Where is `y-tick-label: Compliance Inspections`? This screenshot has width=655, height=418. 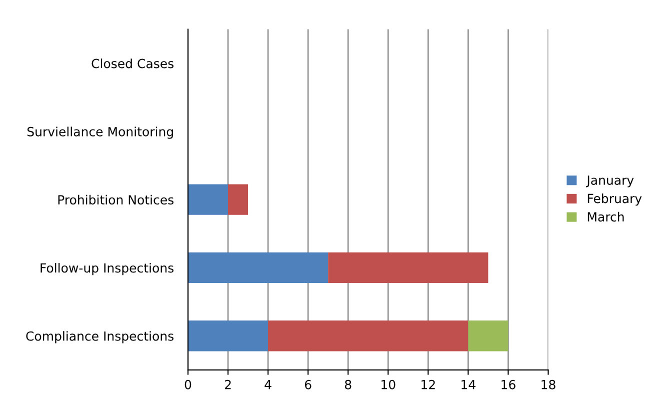 y-tick-label: Compliance Inspections is located at coordinates (100, 337).